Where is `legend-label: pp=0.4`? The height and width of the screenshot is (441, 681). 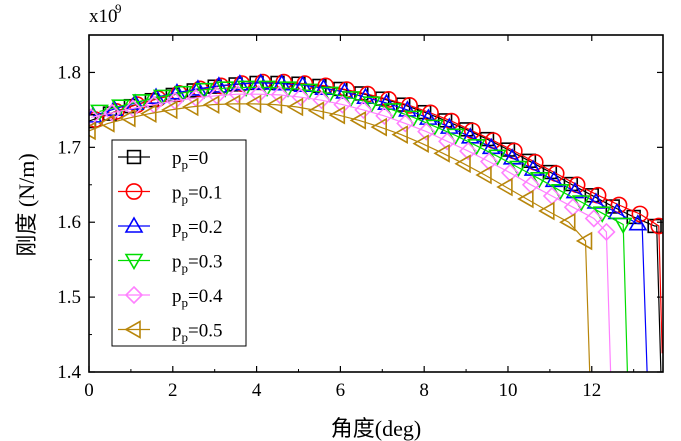 legend-label: pp=0.4 is located at coordinates (197, 298).